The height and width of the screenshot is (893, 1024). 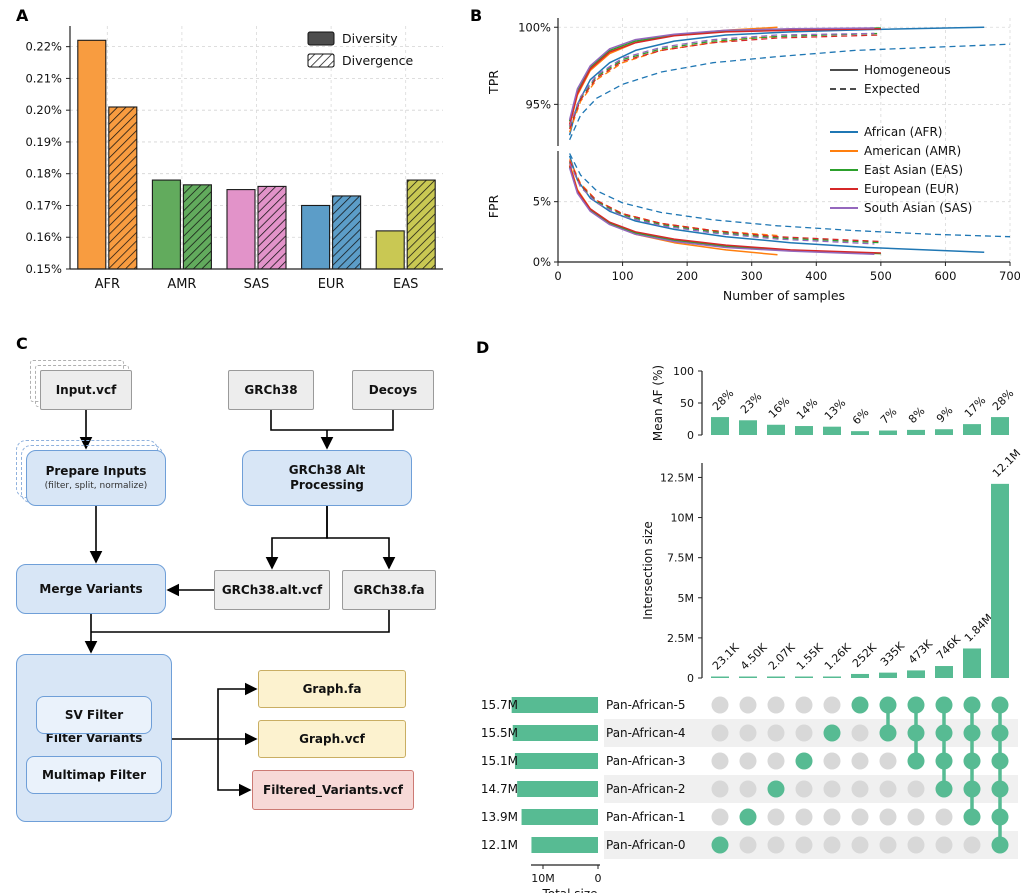 I want to click on bar-eur-diversity, so click(x=316, y=237).